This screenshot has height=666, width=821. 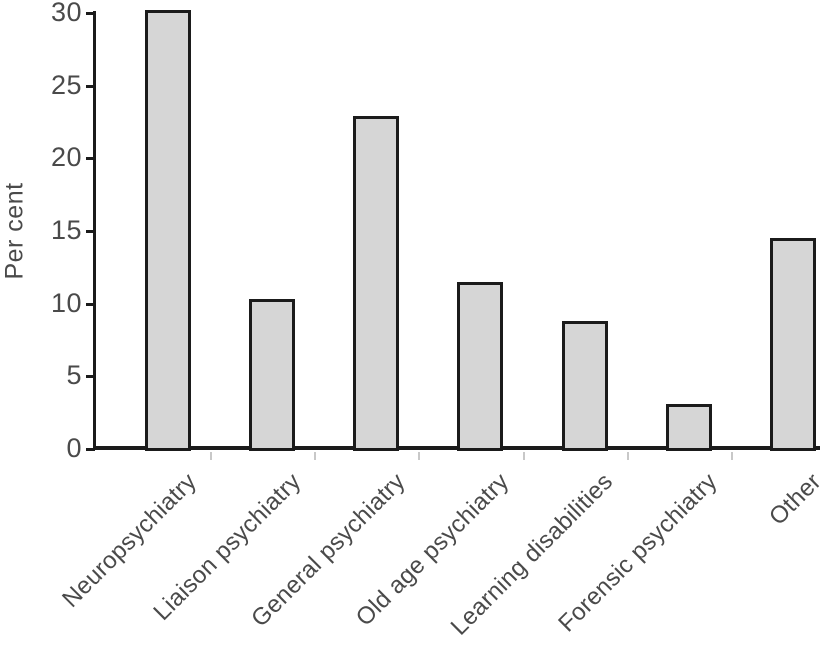 What do you see at coordinates (66, 229) in the screenshot?
I see `y-tick-label: 15` at bounding box center [66, 229].